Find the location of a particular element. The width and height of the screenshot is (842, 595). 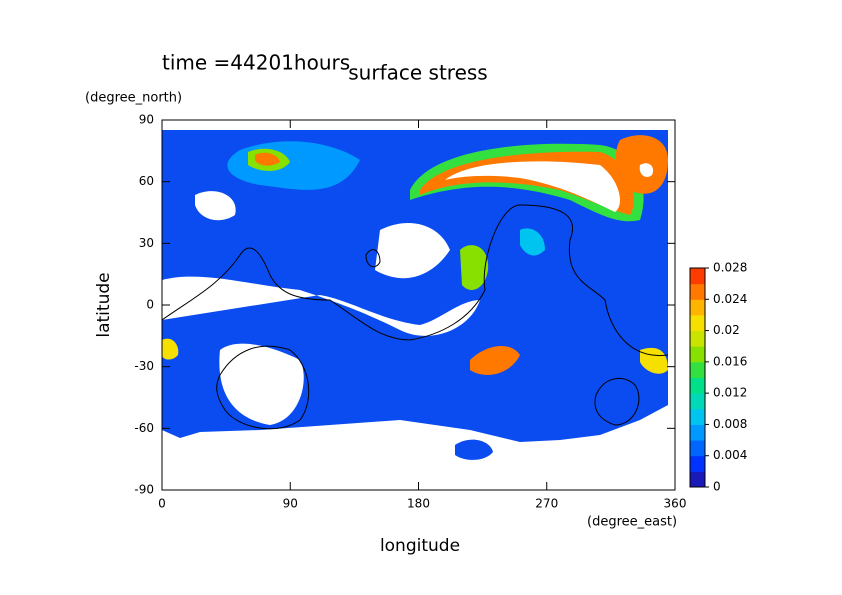

colorbar-tick-label: 0.012 is located at coordinates (730, 393).